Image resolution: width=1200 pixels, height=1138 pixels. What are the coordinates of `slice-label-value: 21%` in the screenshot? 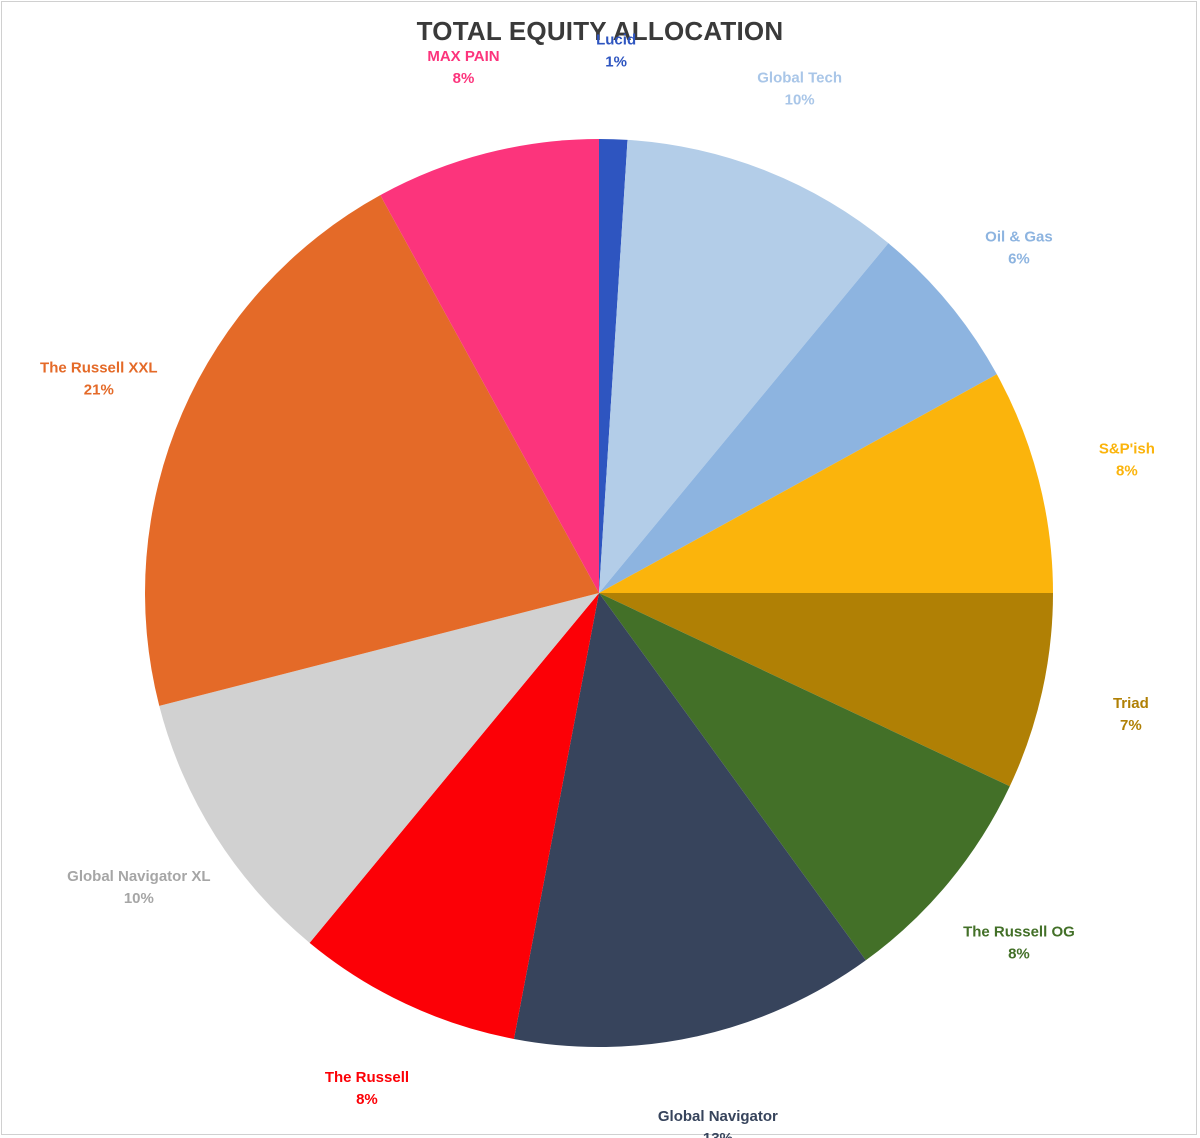 It's located at (99, 390).